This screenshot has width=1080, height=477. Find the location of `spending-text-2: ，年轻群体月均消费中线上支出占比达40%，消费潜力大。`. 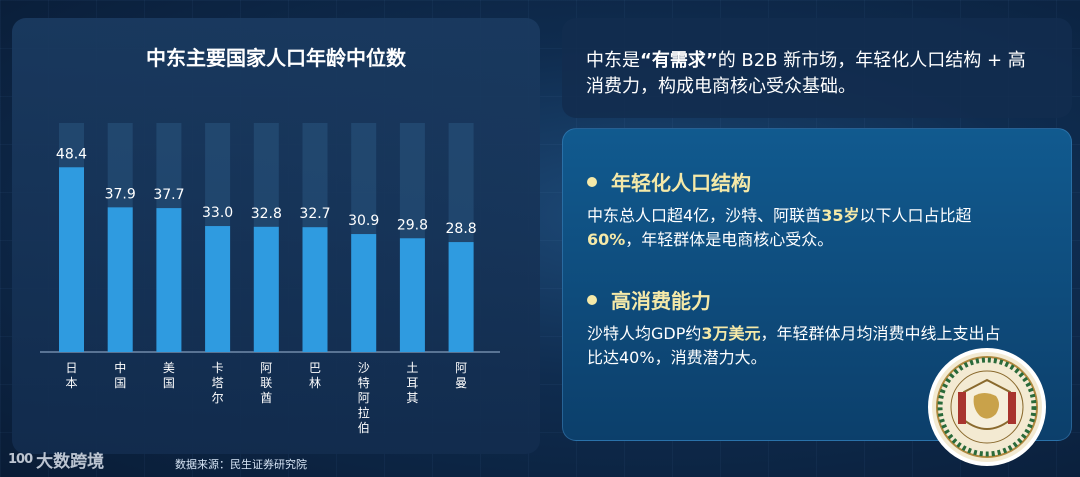

spending-text-2: ，年轻群体月均消费中线上支出占比达40%，消费潜力大。 is located at coordinates (794, 345).